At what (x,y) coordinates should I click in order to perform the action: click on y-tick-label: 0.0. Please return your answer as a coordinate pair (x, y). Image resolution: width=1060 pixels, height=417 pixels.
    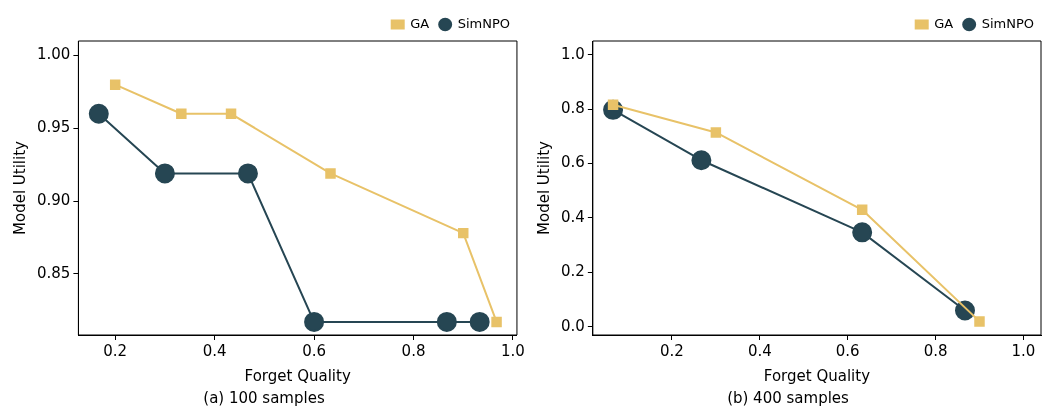
    Looking at the image, I should click on (573, 325).